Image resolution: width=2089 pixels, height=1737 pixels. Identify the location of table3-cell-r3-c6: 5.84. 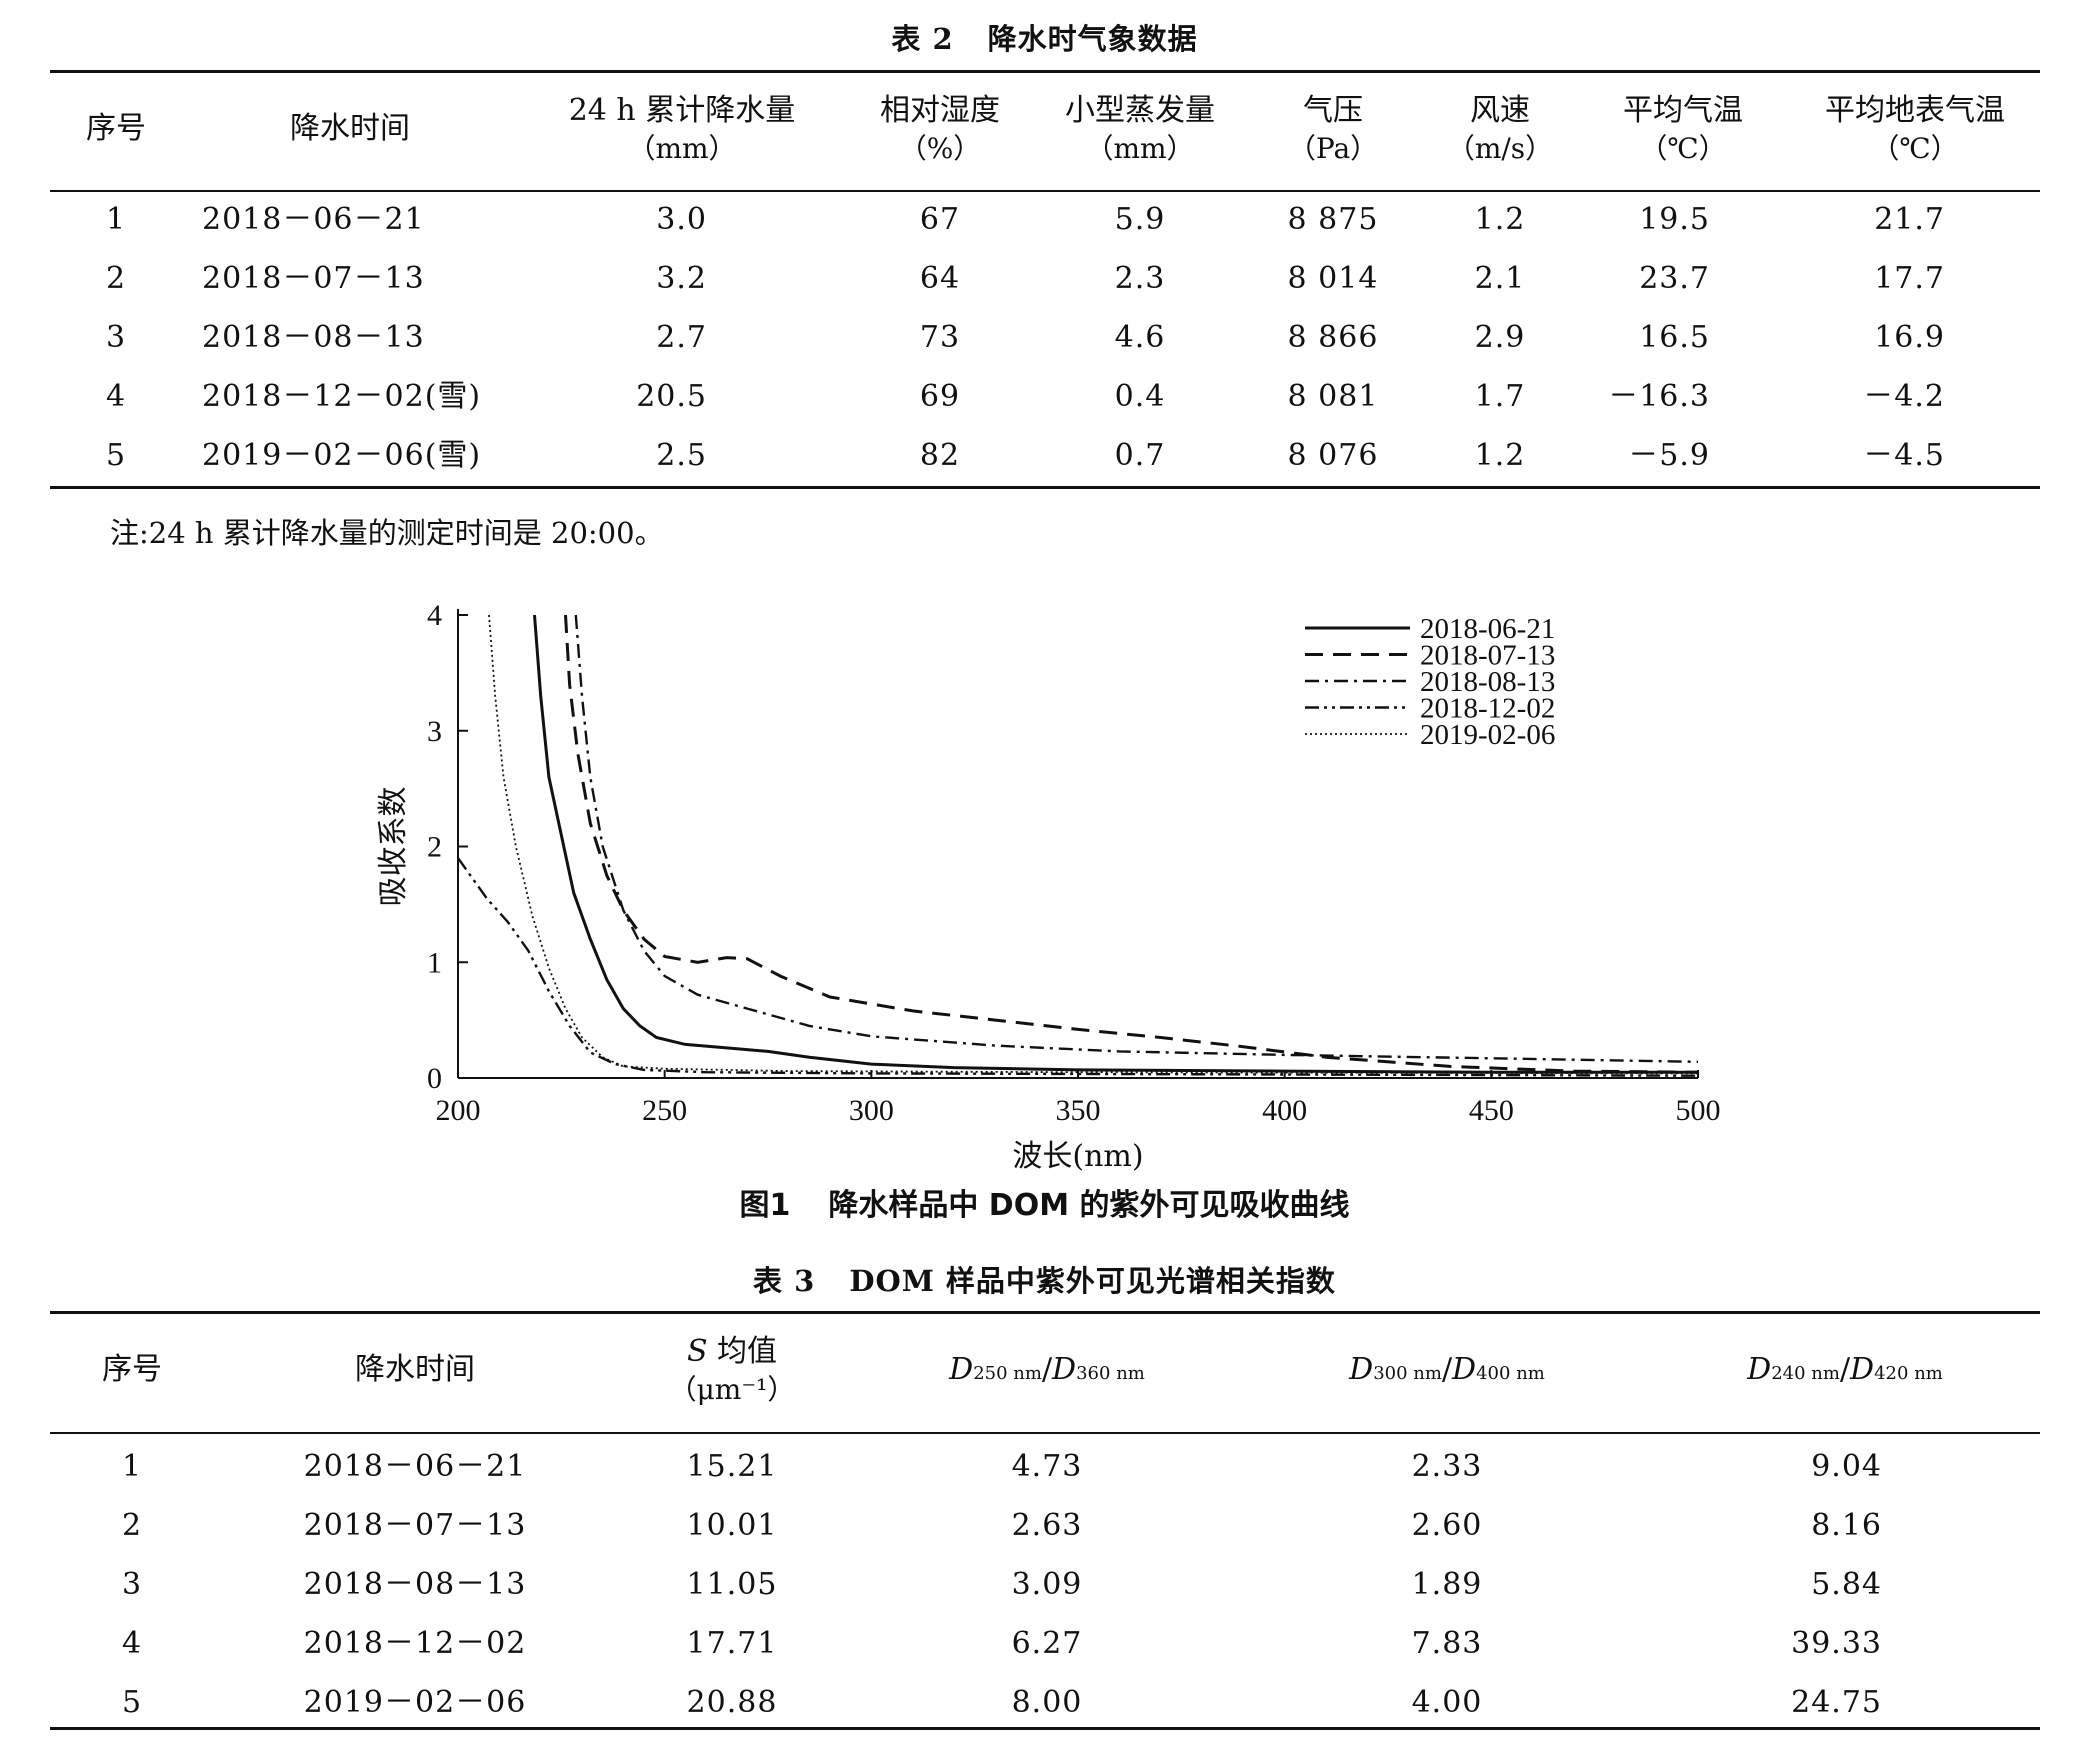
(1846, 1584).